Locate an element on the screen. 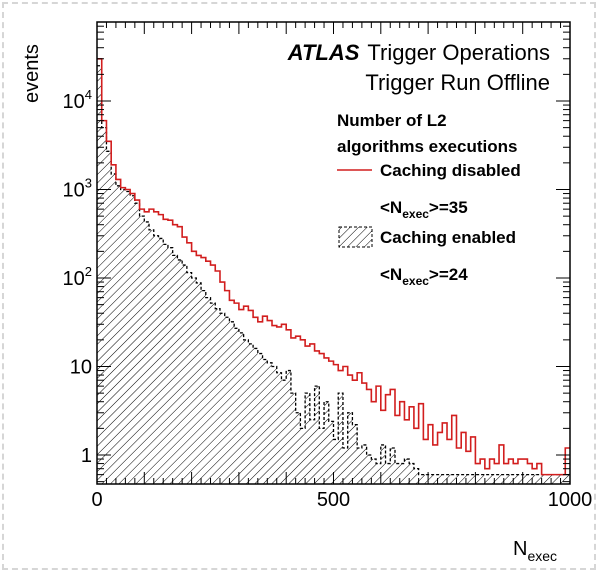  banner-line1: ATLAS Trigger Operations is located at coordinates (418, 52).